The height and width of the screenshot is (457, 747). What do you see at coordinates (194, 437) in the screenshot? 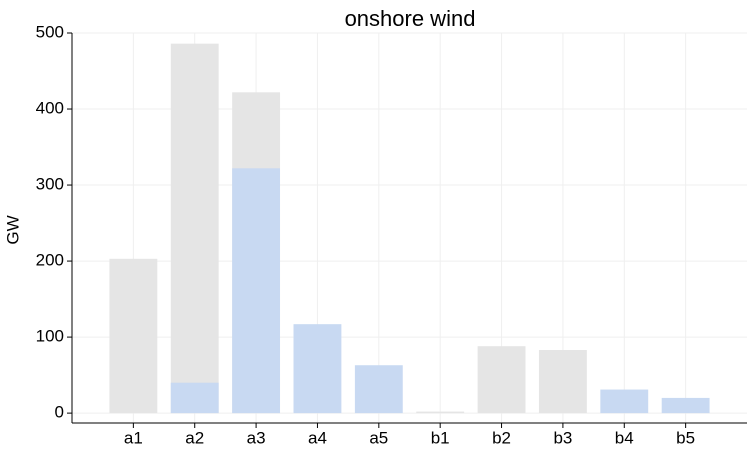
I see `x-tick-label: a2` at bounding box center [194, 437].